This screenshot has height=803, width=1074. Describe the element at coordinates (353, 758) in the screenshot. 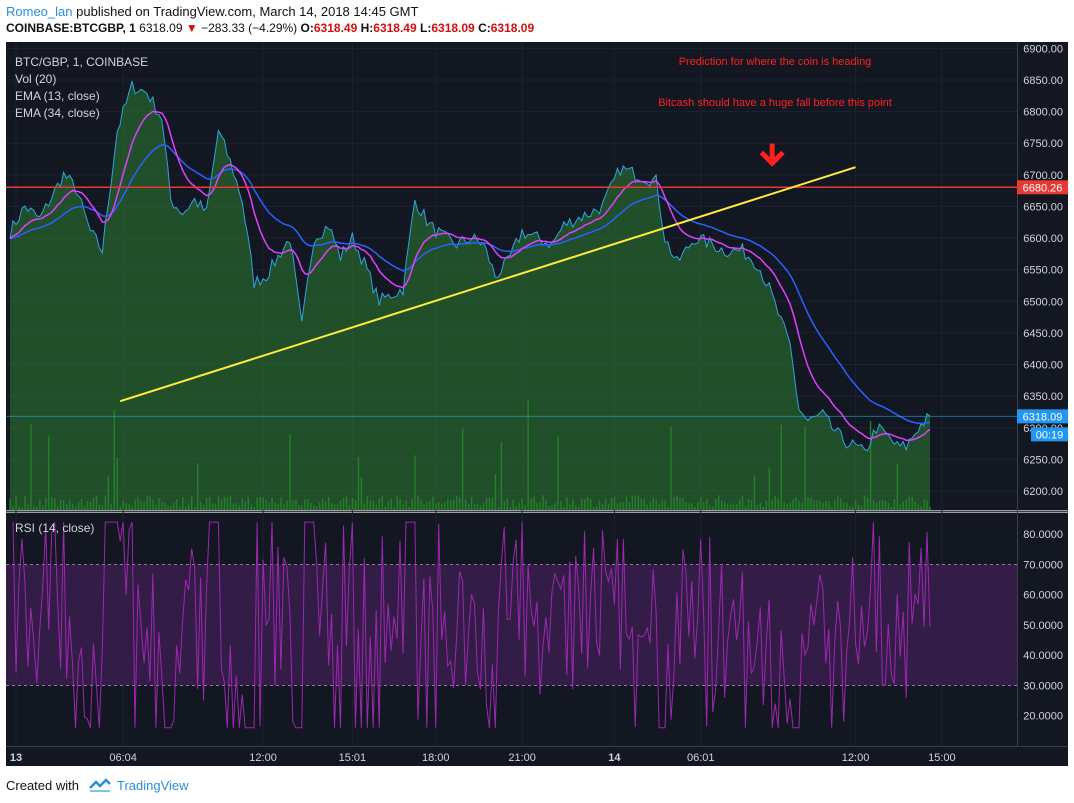

I see `time-tick-label: 15:01` at that location.